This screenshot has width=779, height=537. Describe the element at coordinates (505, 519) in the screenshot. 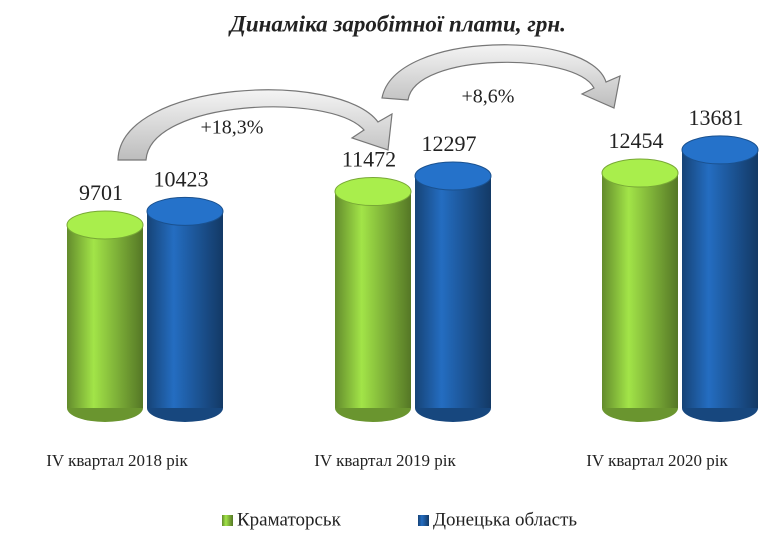

I see `legend-label: Донецька область` at that location.